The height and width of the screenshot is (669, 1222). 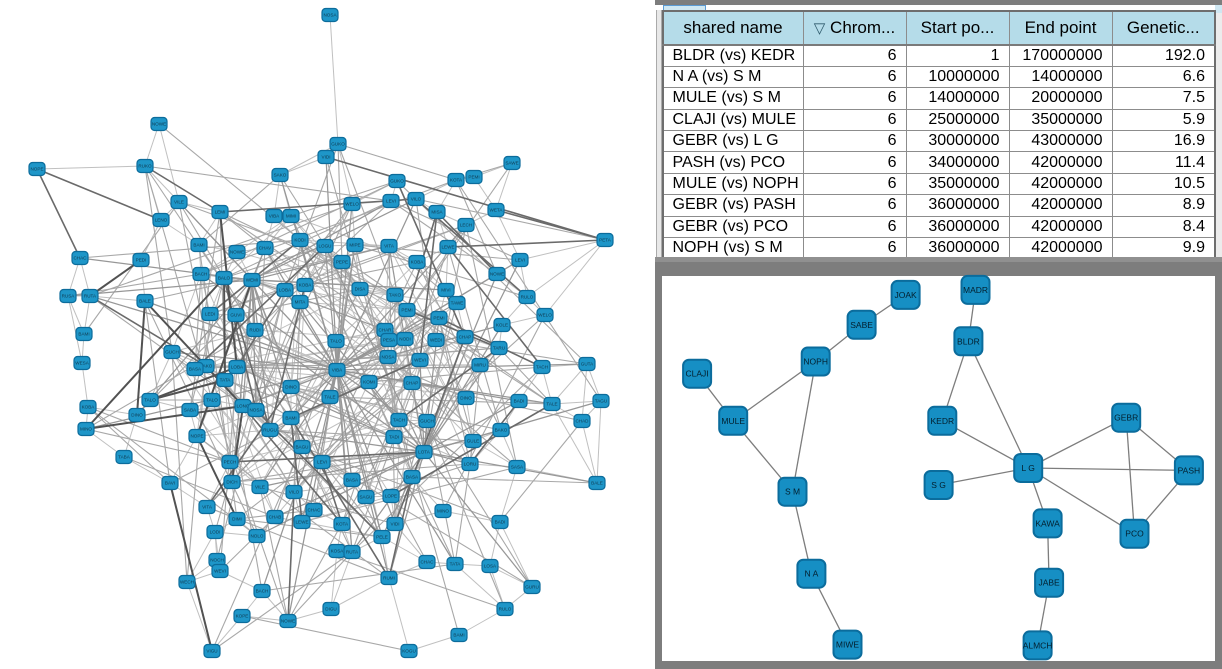 What do you see at coordinates (352, 480) in the screenshot?
I see `svg-text: BASA` at bounding box center [352, 480].